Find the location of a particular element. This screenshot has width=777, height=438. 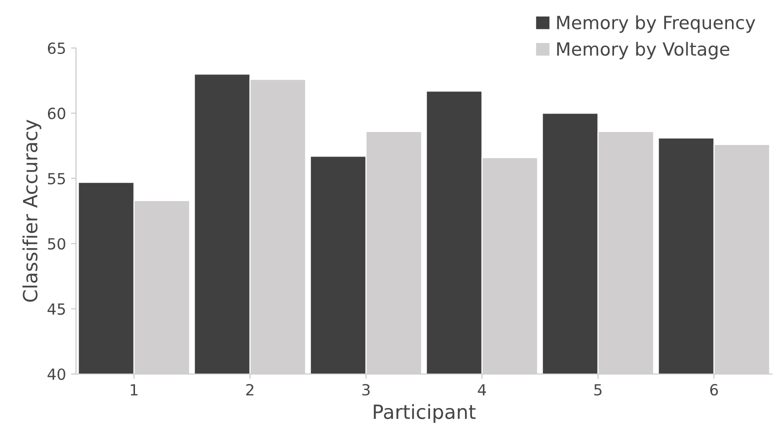

x-tick-label: 4 is located at coordinates (482, 390).